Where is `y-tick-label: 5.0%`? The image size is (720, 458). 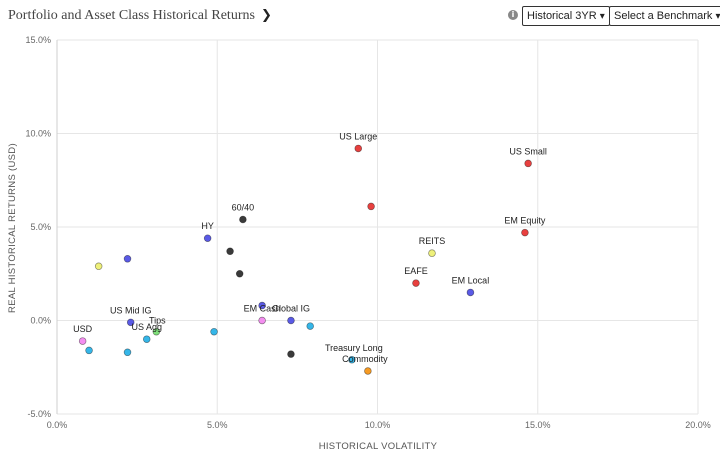
y-tick-label: 5.0% is located at coordinates (40, 227).